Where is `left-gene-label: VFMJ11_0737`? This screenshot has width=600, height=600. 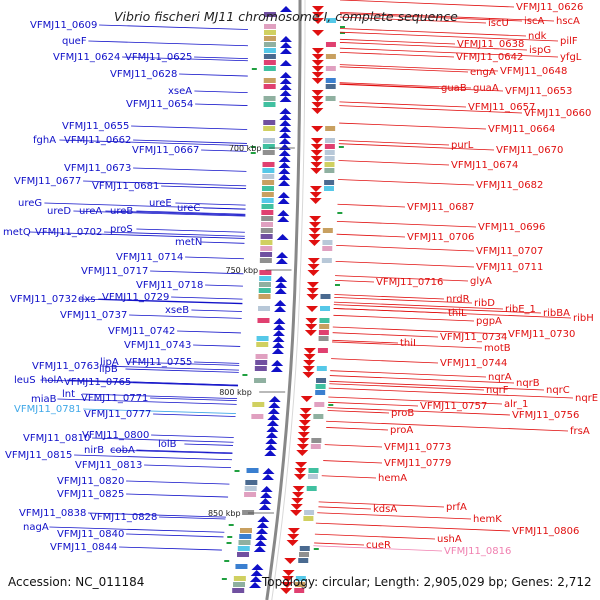 left-gene-label: VFMJ11_0737 is located at coordinates (93, 315).